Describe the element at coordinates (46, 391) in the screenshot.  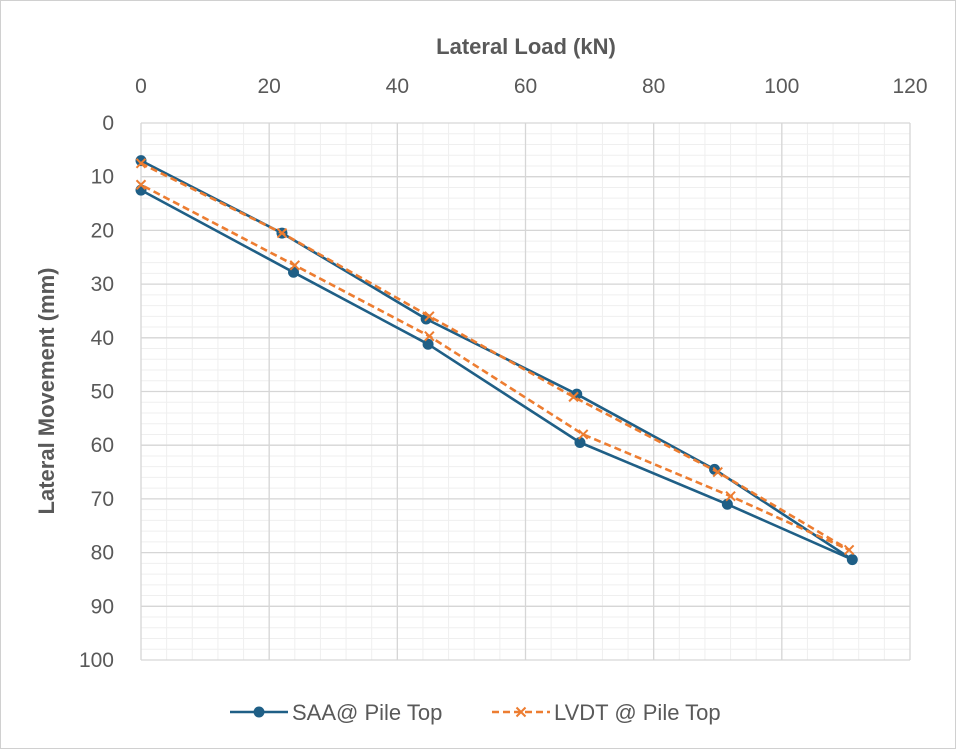
I see `y-axis-title: Lateral Movement (mm)` at that location.